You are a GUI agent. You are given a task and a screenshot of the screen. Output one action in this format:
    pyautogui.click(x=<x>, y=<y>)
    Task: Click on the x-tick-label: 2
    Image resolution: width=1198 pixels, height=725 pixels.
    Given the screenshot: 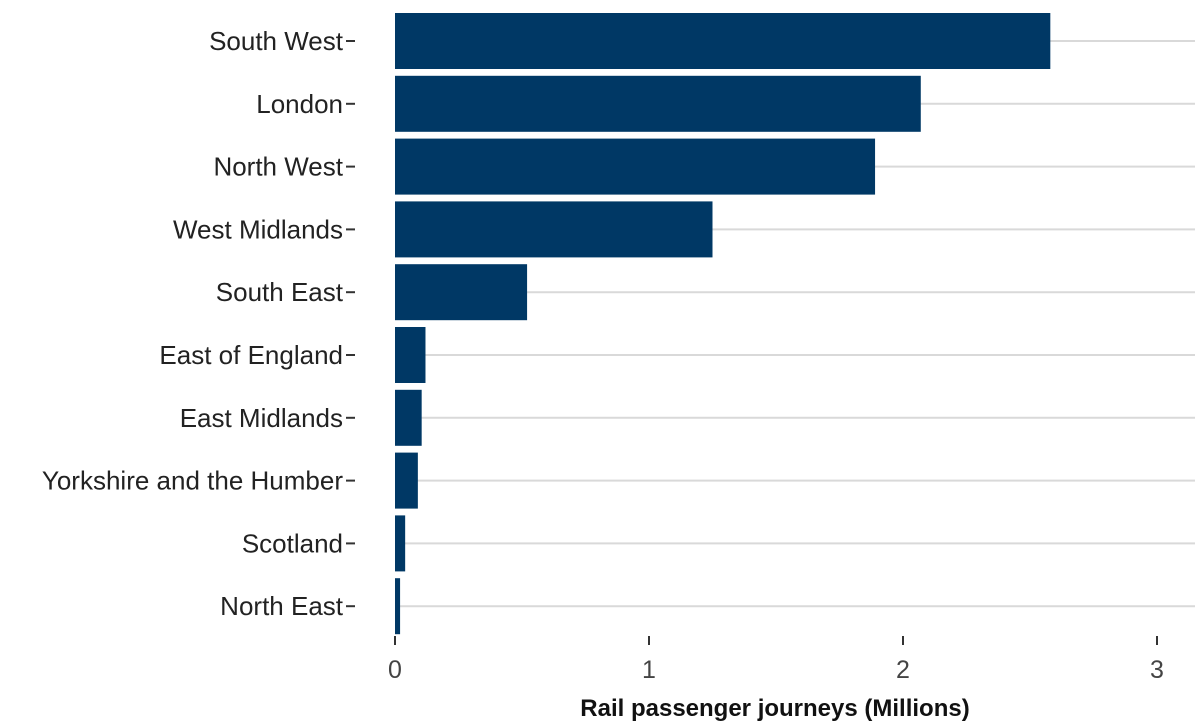 What is the action you would take?
    pyautogui.click(x=903, y=670)
    